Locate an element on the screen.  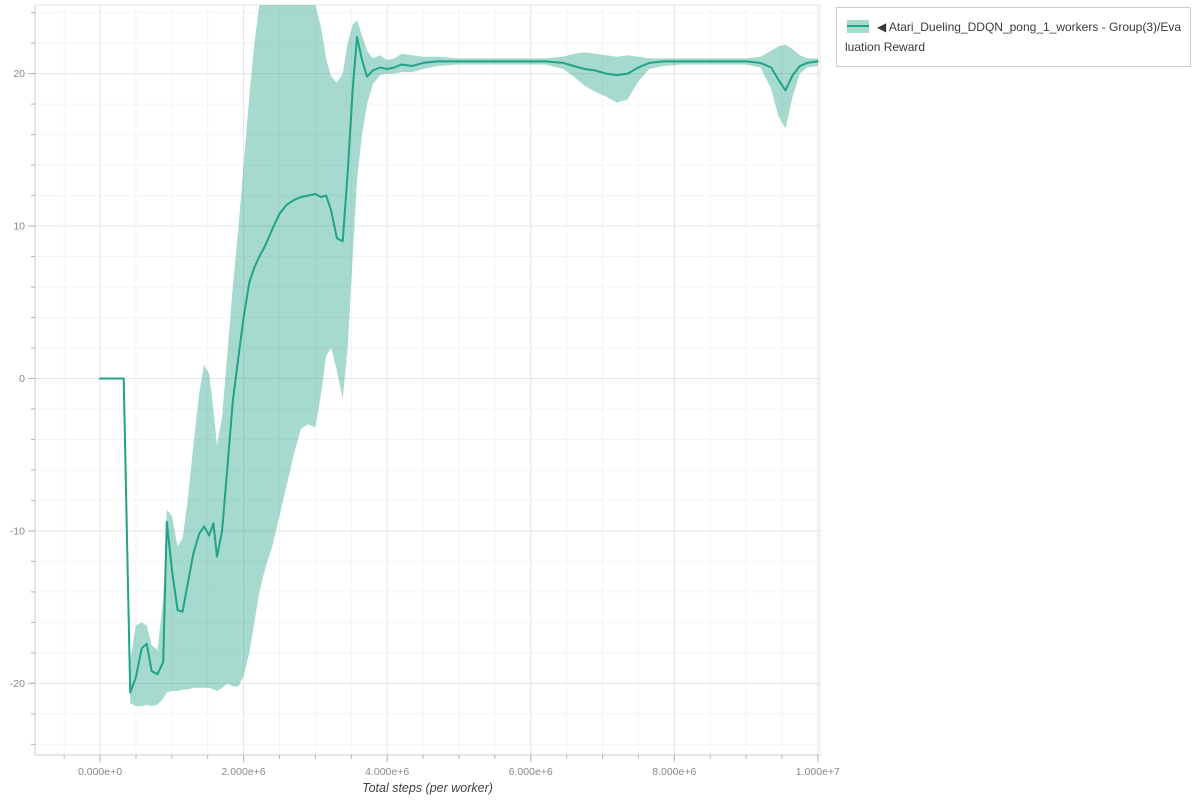
legend-swatch-icon is located at coordinates (858, 26).